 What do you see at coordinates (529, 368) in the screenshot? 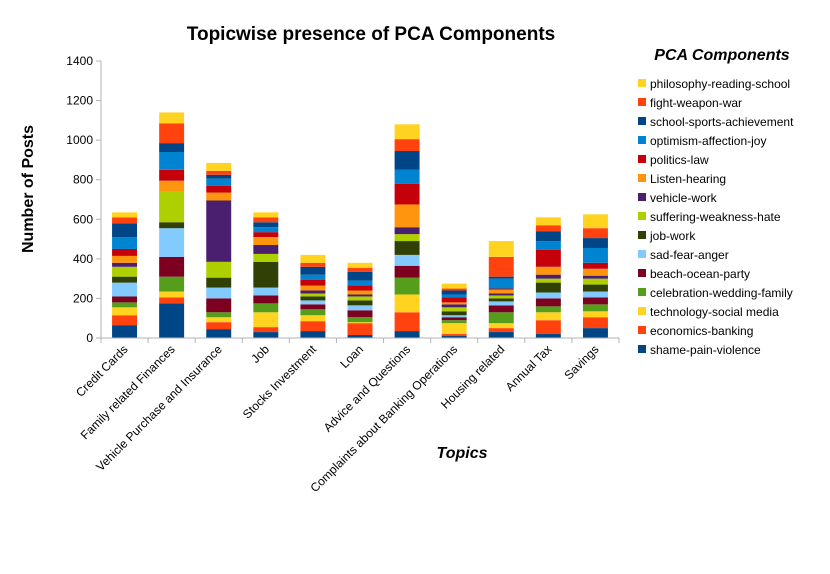
I see `x-category-label: Annual Tax` at bounding box center [529, 368].